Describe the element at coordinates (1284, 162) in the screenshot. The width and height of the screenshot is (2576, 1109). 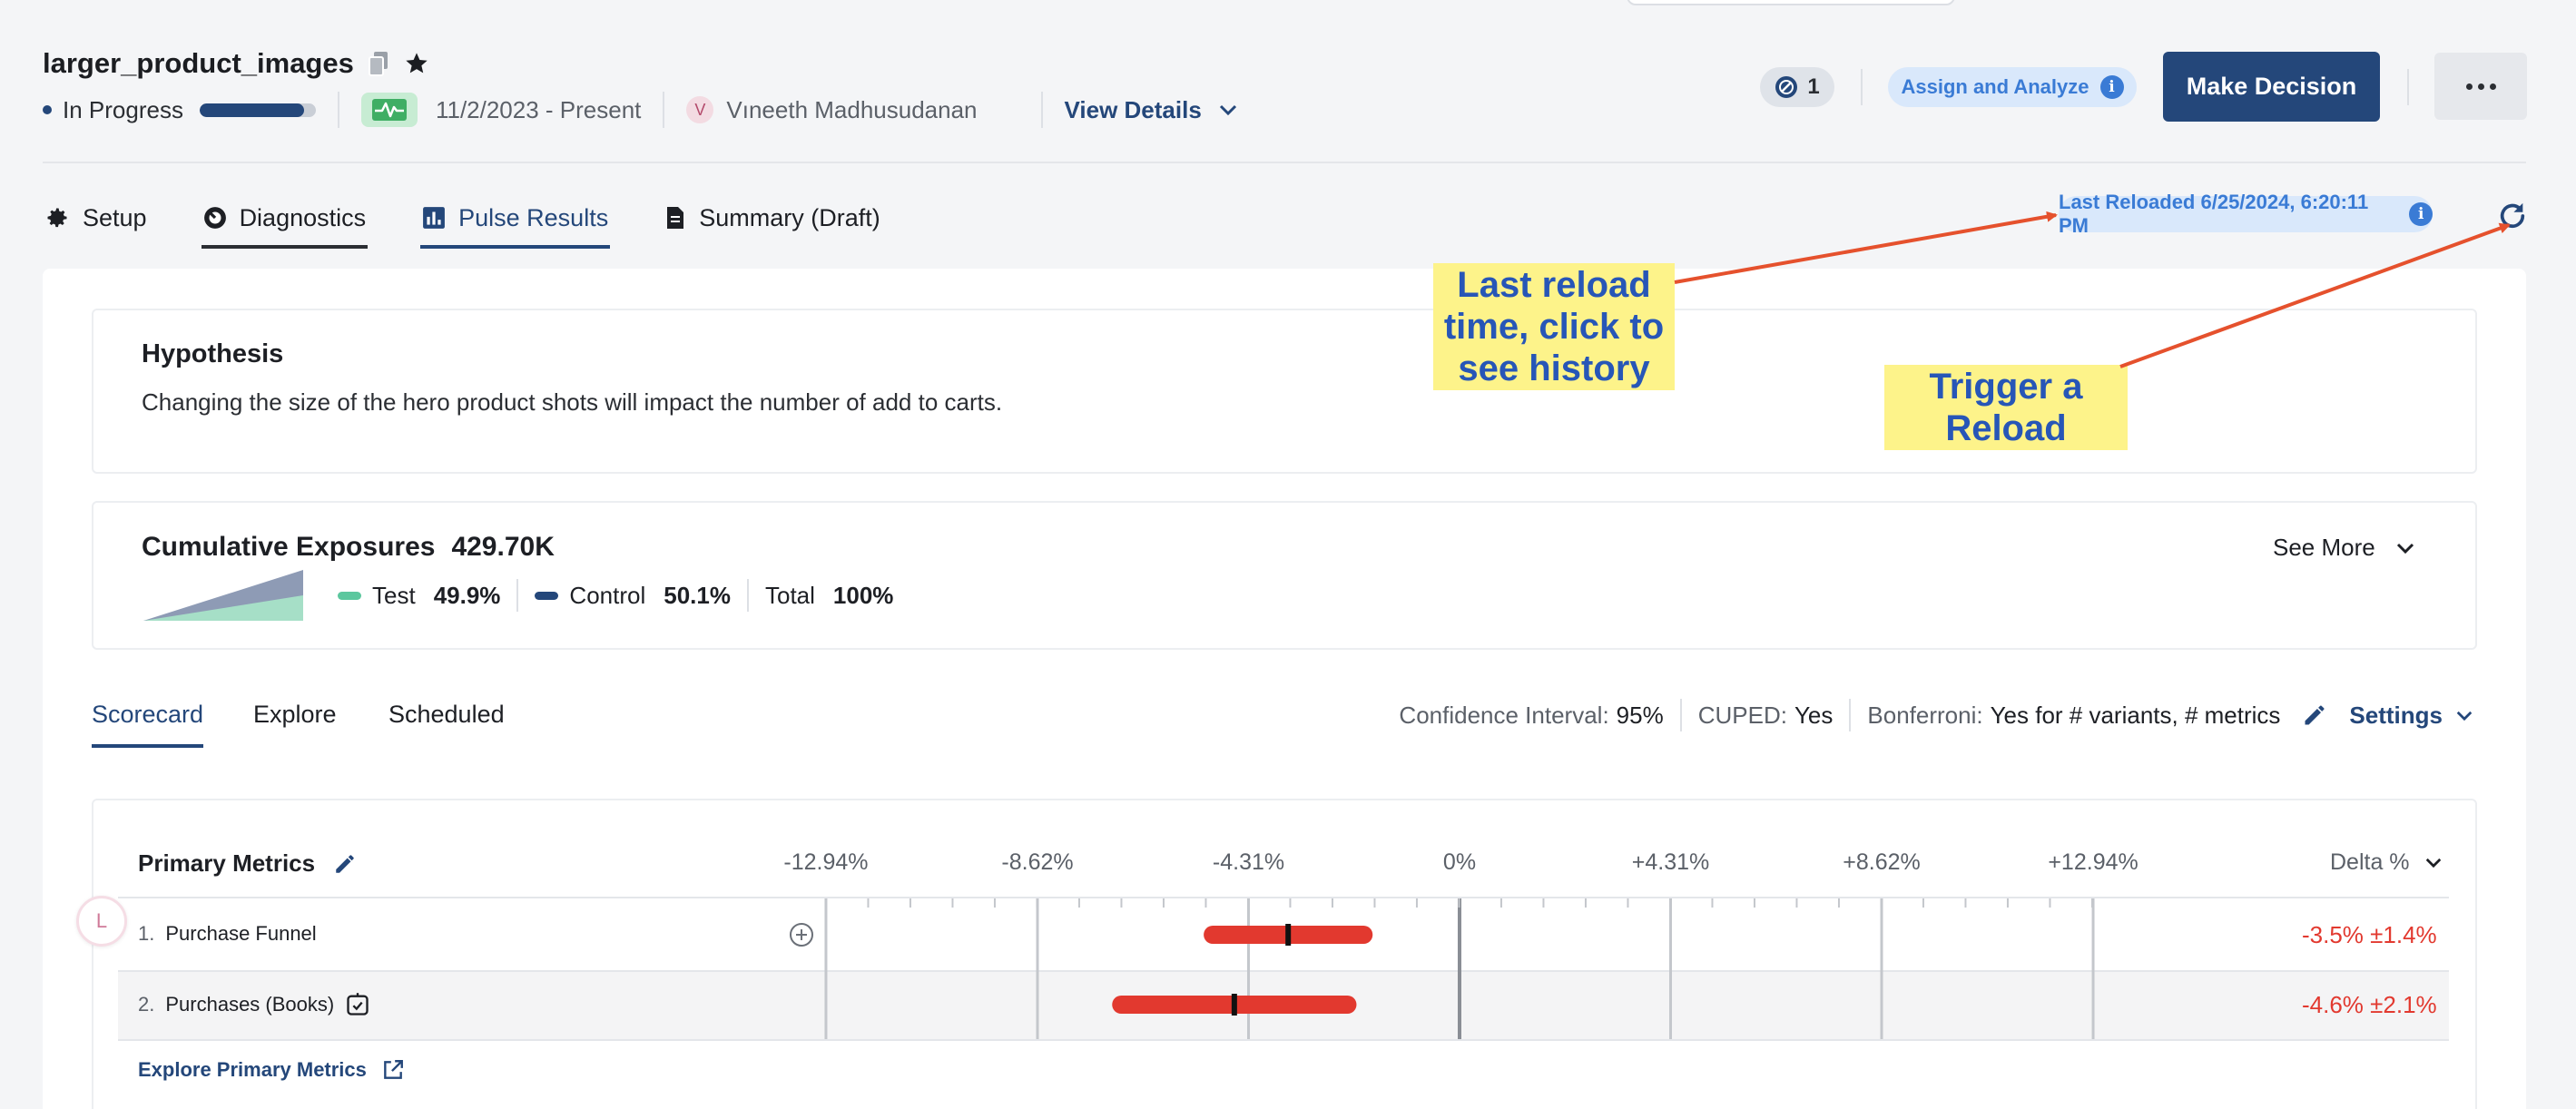
I see `header-divider` at that location.